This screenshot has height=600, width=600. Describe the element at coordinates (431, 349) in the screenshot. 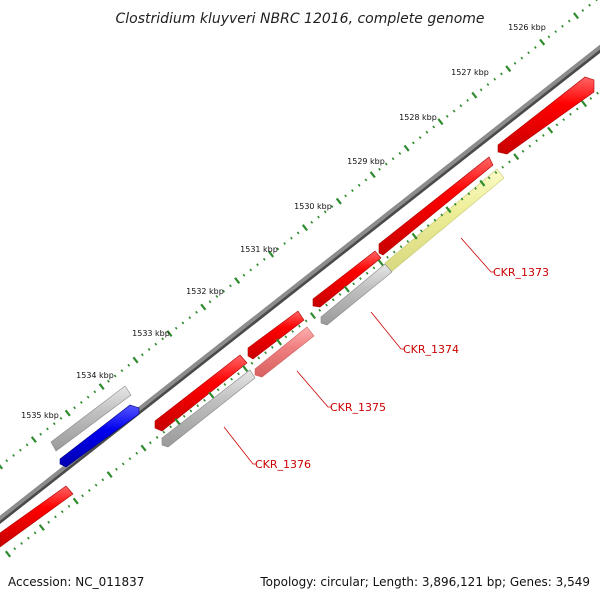

I see `gene-label-ckr-1374: CKR_1374` at that location.